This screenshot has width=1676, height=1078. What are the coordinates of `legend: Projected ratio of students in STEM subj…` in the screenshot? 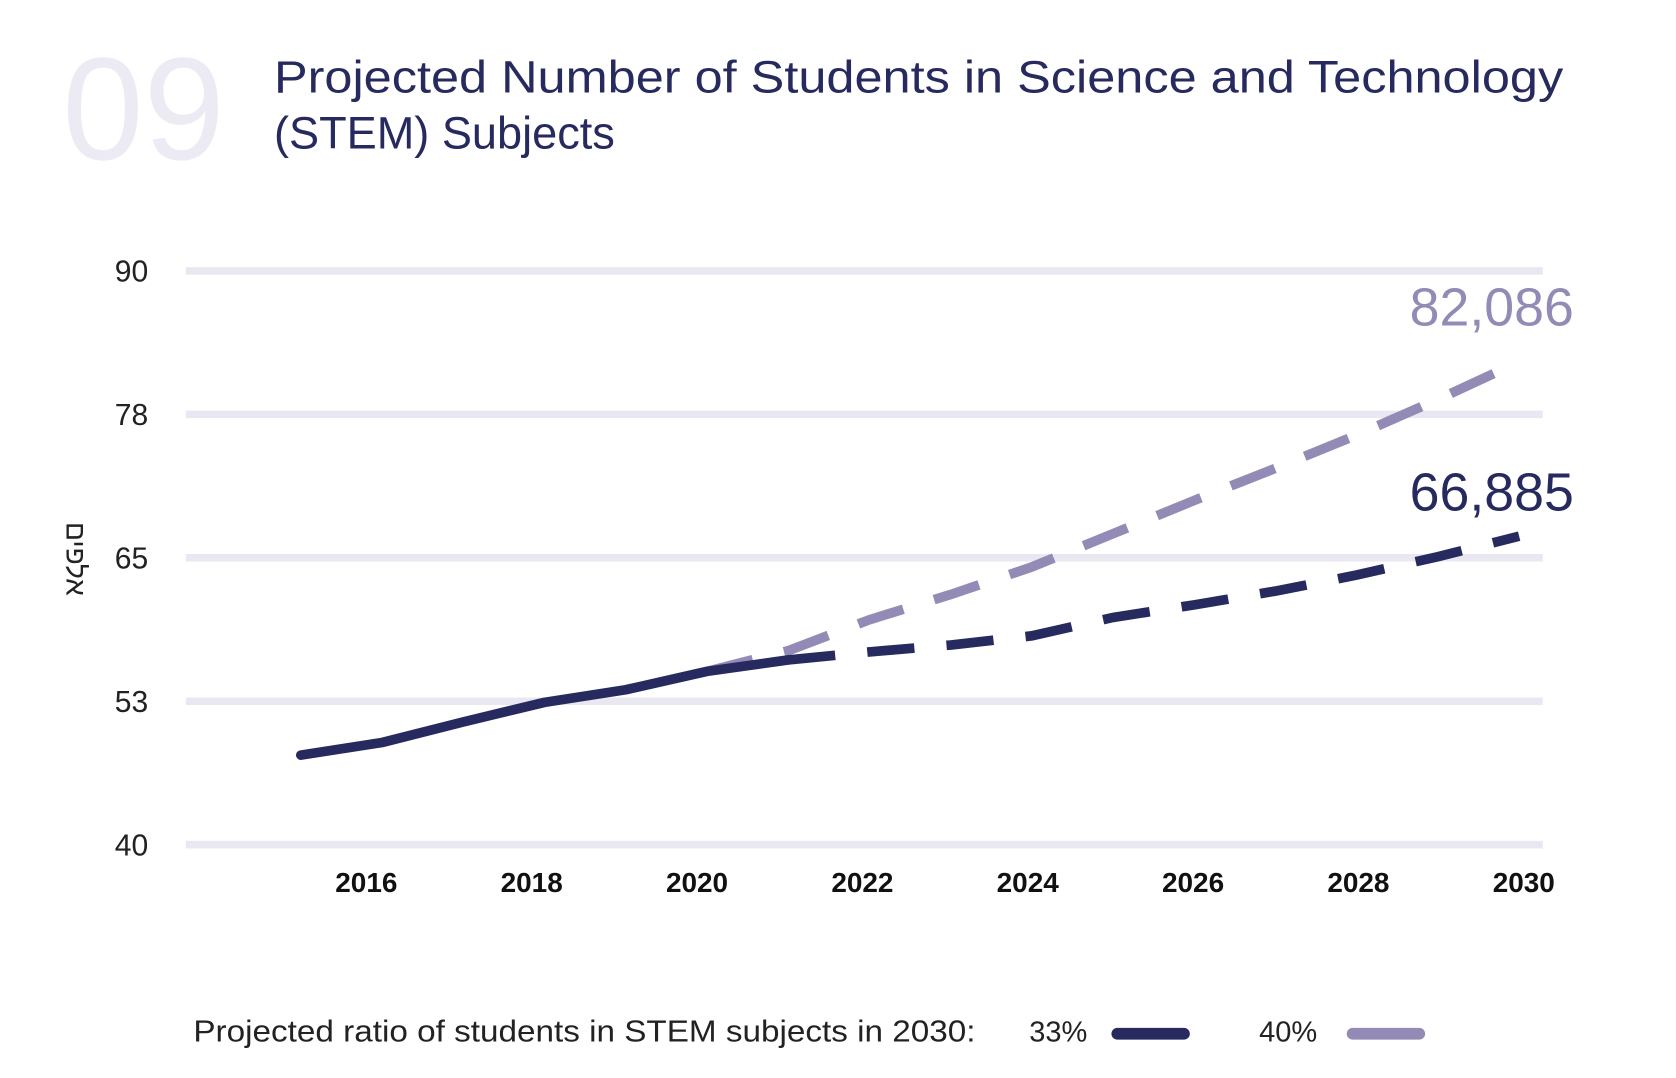 It's located at (809, 1031).